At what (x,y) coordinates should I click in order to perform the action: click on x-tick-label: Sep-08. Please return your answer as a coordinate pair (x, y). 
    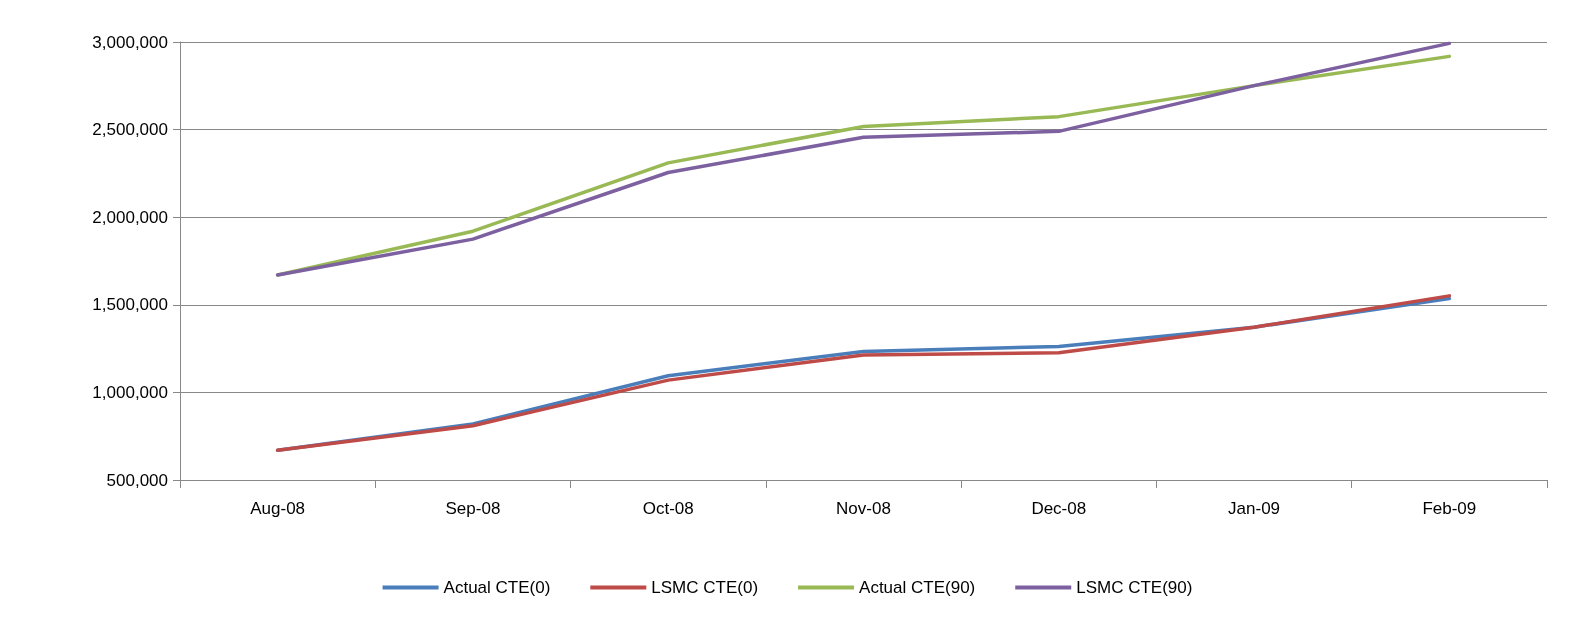
    Looking at the image, I should click on (473, 508).